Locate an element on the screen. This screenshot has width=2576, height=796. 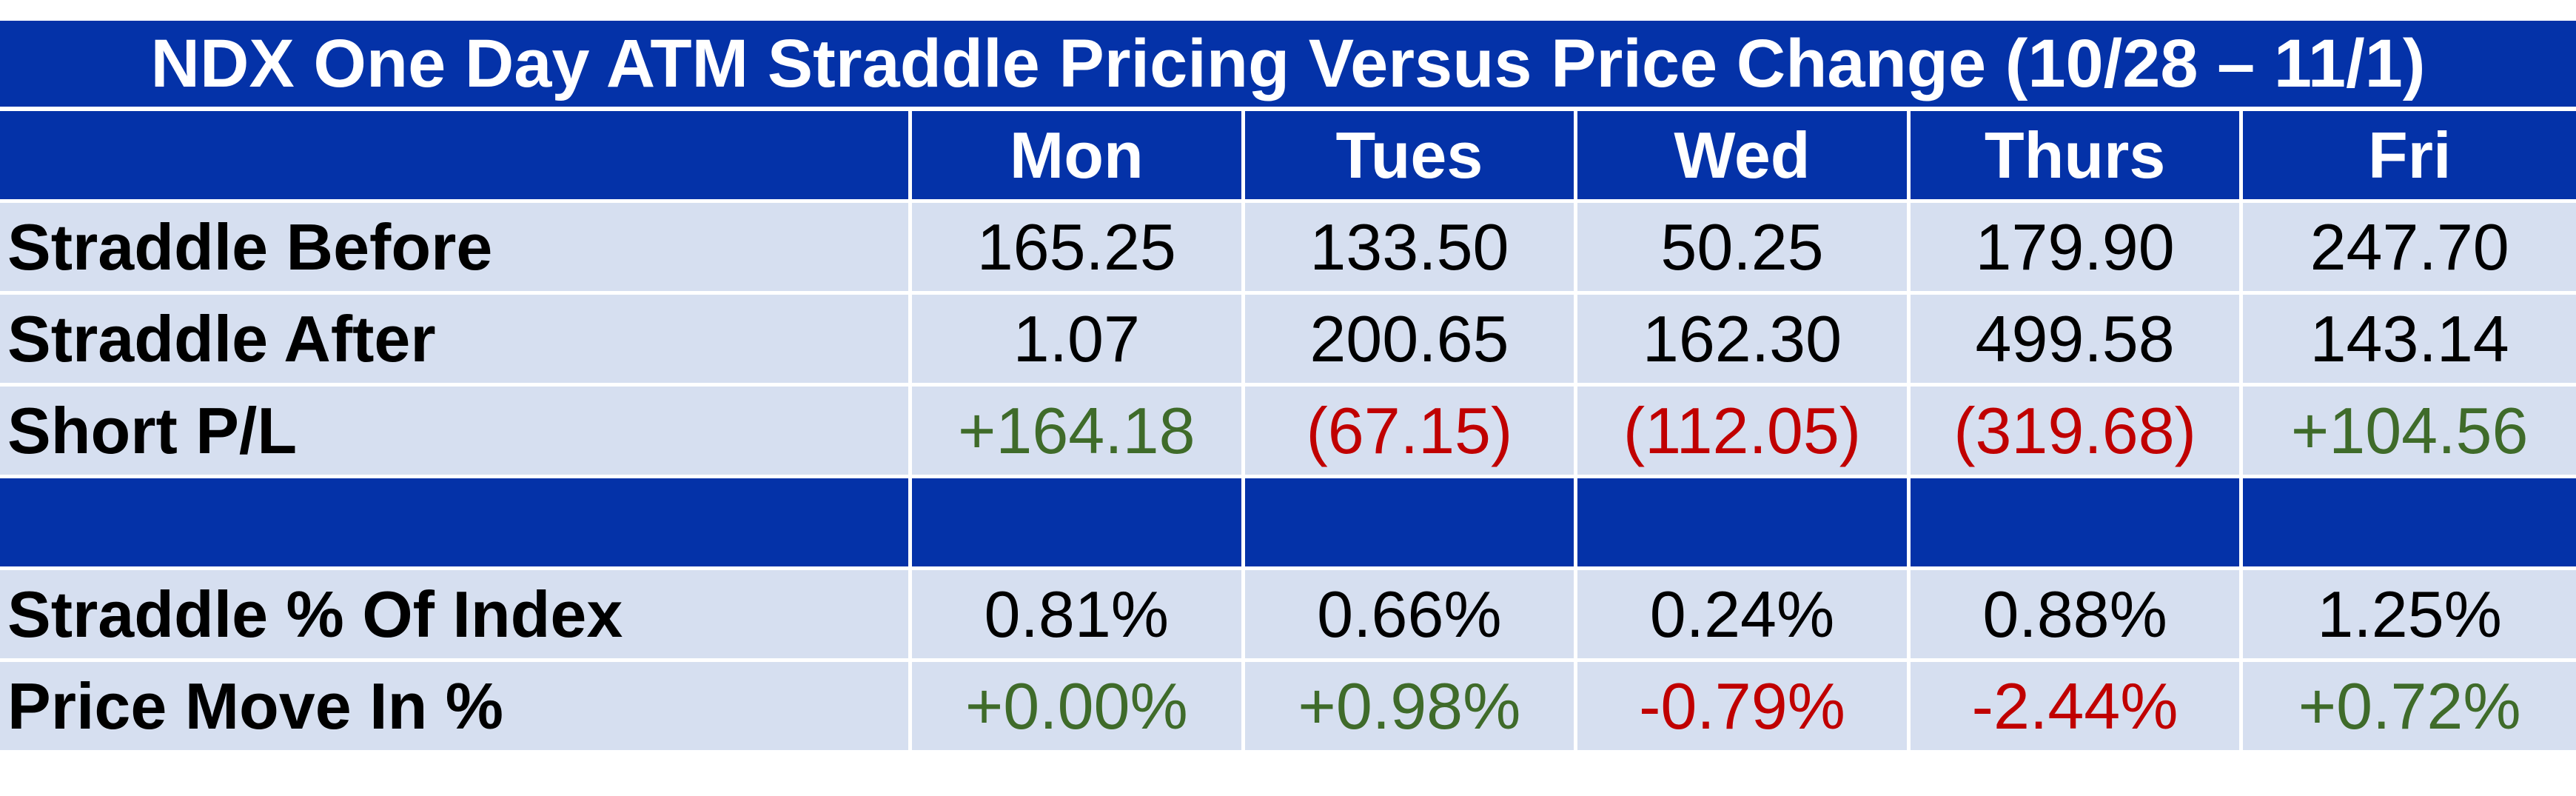
table-cell: 247.70 is located at coordinates (2409, 247).